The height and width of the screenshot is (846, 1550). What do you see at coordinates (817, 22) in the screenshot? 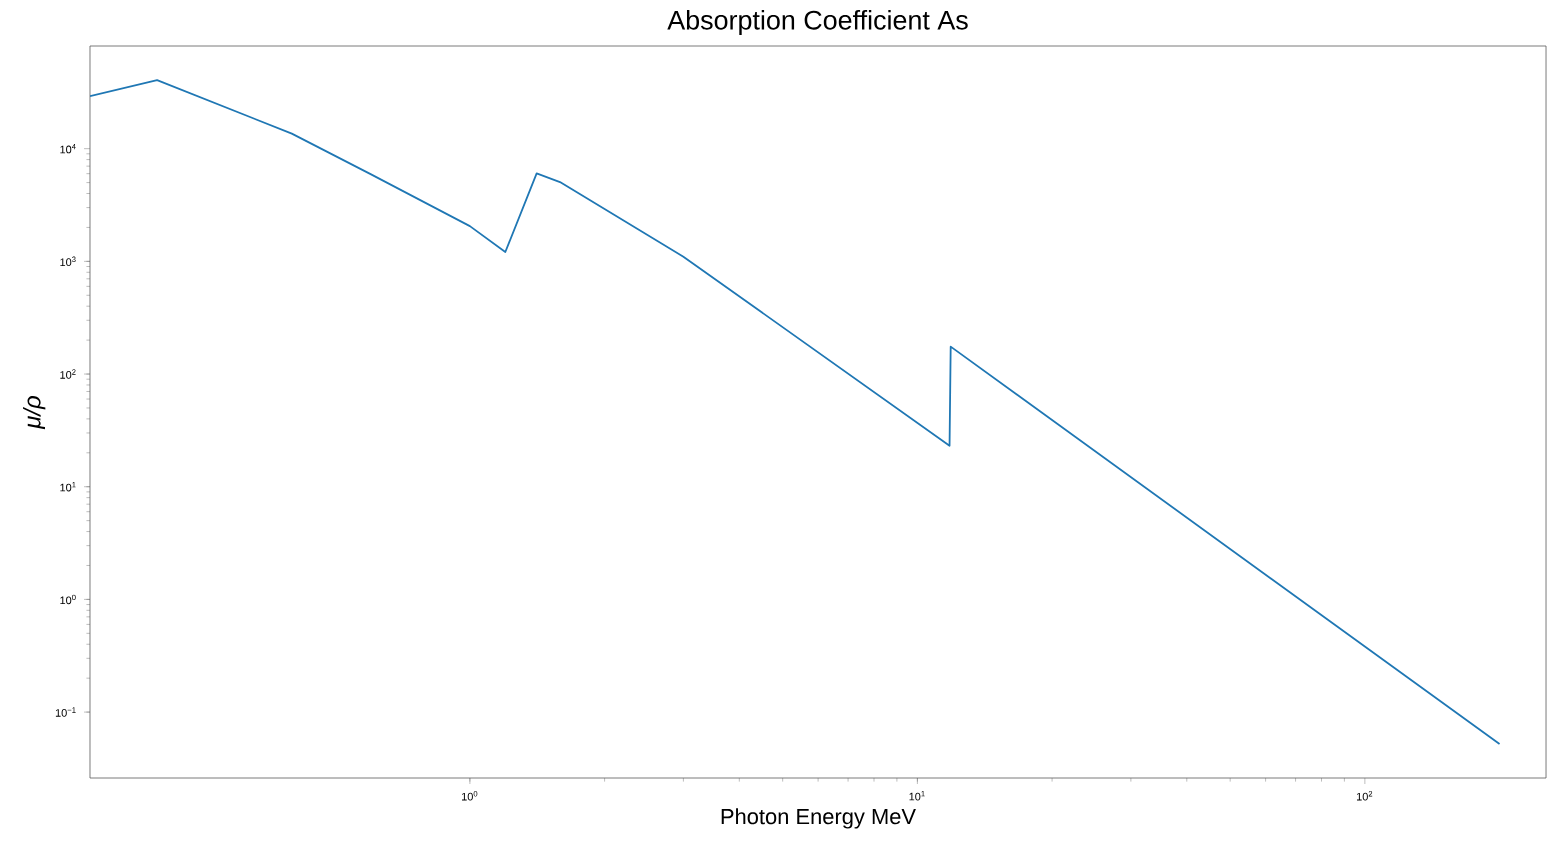
I see `chart-title: Absorption Coefficient As` at bounding box center [817, 22].